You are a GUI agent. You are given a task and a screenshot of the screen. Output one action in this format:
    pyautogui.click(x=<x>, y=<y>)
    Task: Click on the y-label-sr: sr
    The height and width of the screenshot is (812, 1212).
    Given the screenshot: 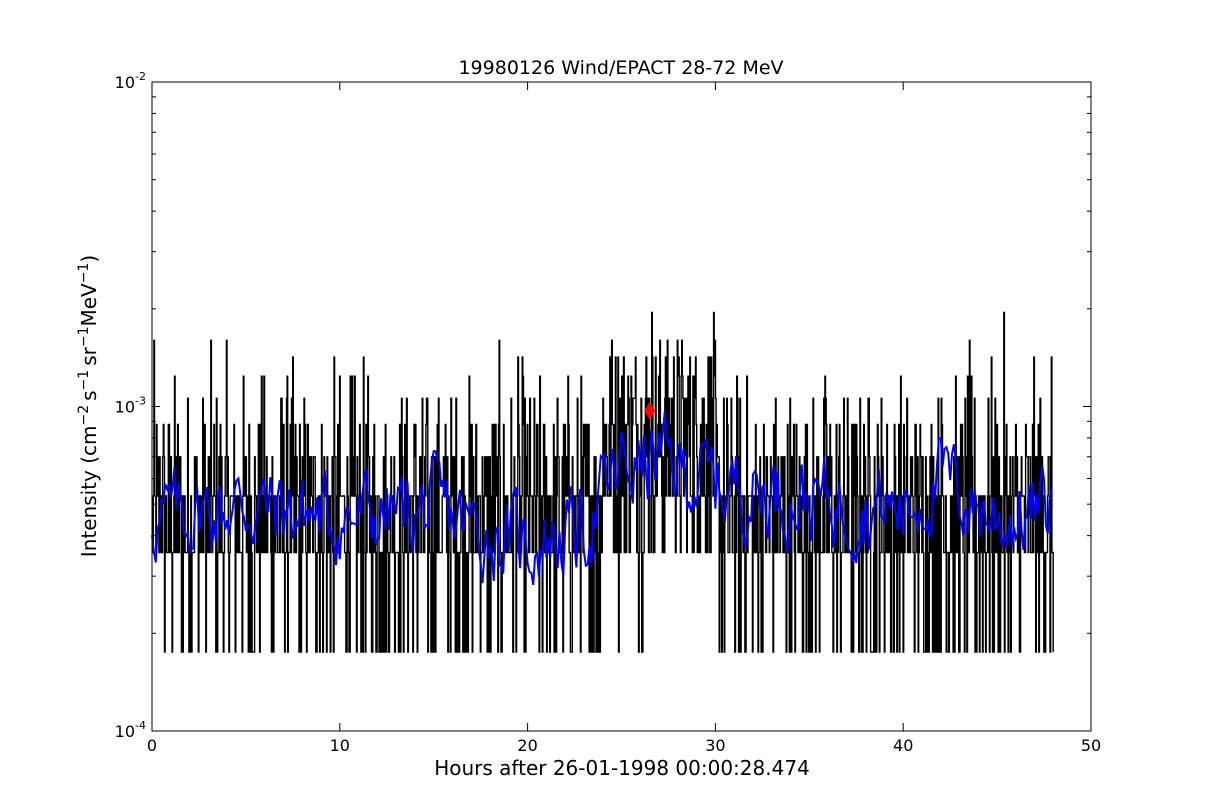 What is the action you would take?
    pyautogui.click(x=89, y=355)
    